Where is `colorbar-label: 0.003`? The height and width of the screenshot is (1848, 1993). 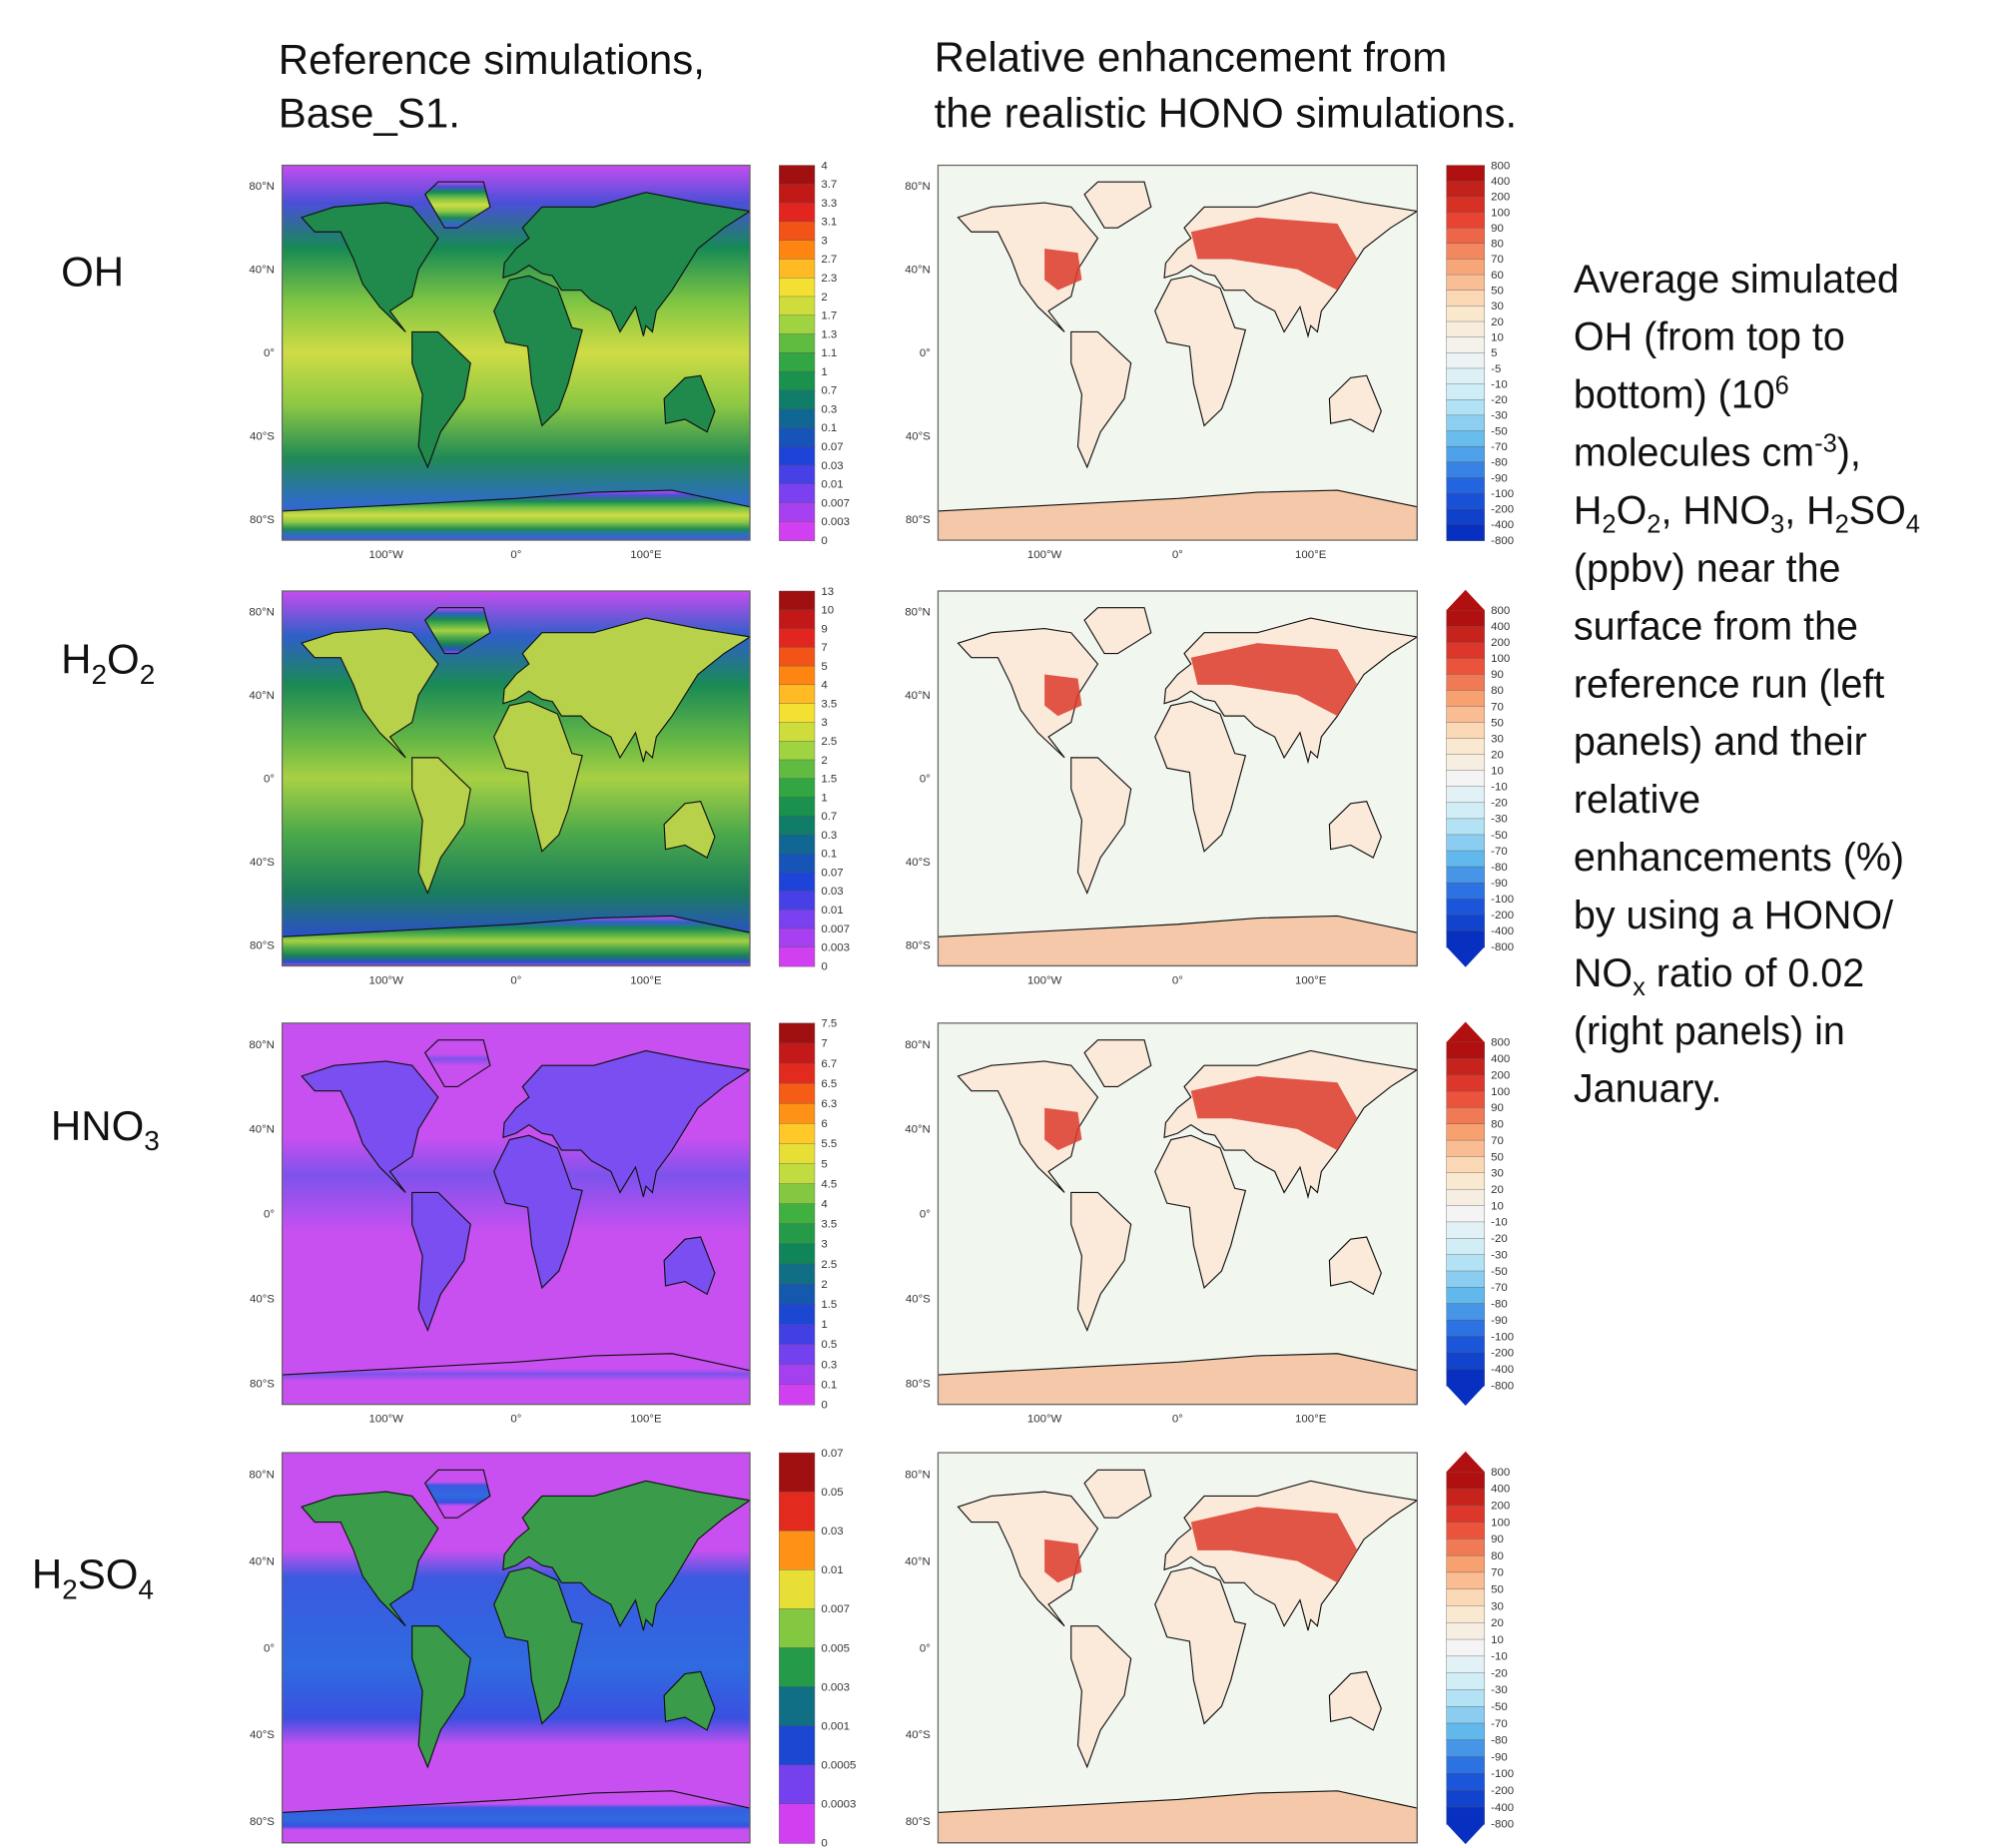
colorbar-label: 0.003 is located at coordinates (836, 948).